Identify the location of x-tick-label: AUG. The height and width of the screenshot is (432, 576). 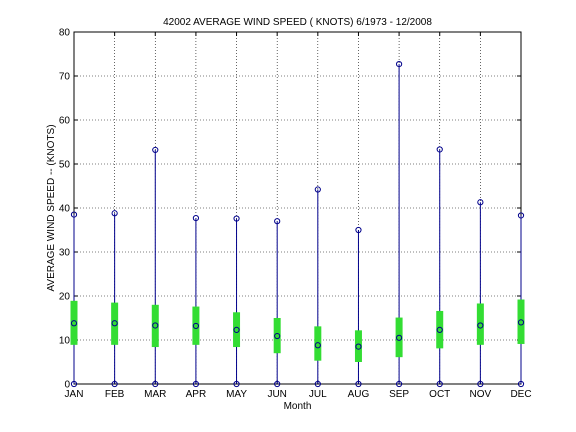
(359, 394).